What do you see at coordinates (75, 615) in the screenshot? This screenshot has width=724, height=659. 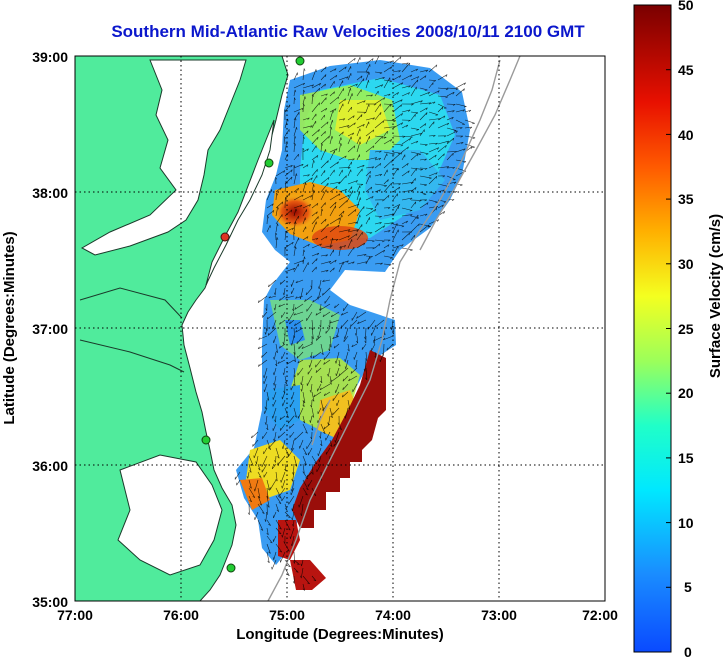 I see `x-tick-label: 77:00` at bounding box center [75, 615].